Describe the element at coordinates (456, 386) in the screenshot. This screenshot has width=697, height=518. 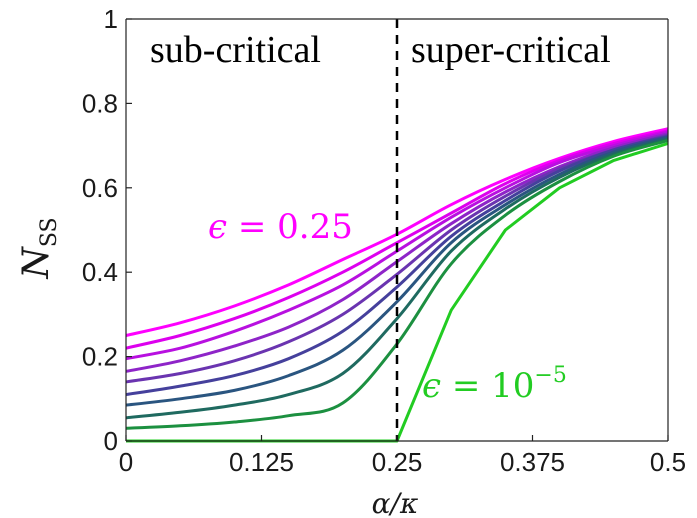
I see `annotation-epsilon-bottom-prefix: ϵ =` at that location.